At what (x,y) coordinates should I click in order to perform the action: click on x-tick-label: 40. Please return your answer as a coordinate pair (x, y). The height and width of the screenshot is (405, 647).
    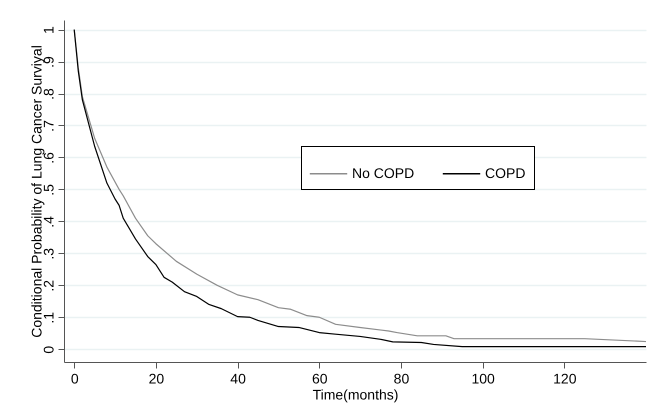
    Looking at the image, I should click on (238, 378).